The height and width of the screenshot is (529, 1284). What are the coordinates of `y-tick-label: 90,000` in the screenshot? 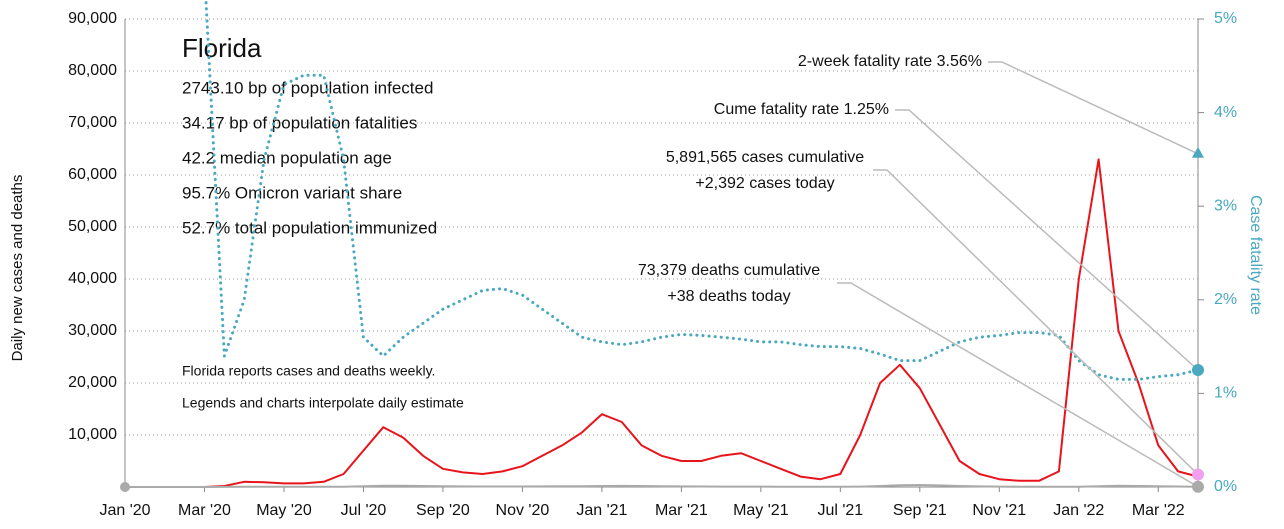 It's located at (92, 18).